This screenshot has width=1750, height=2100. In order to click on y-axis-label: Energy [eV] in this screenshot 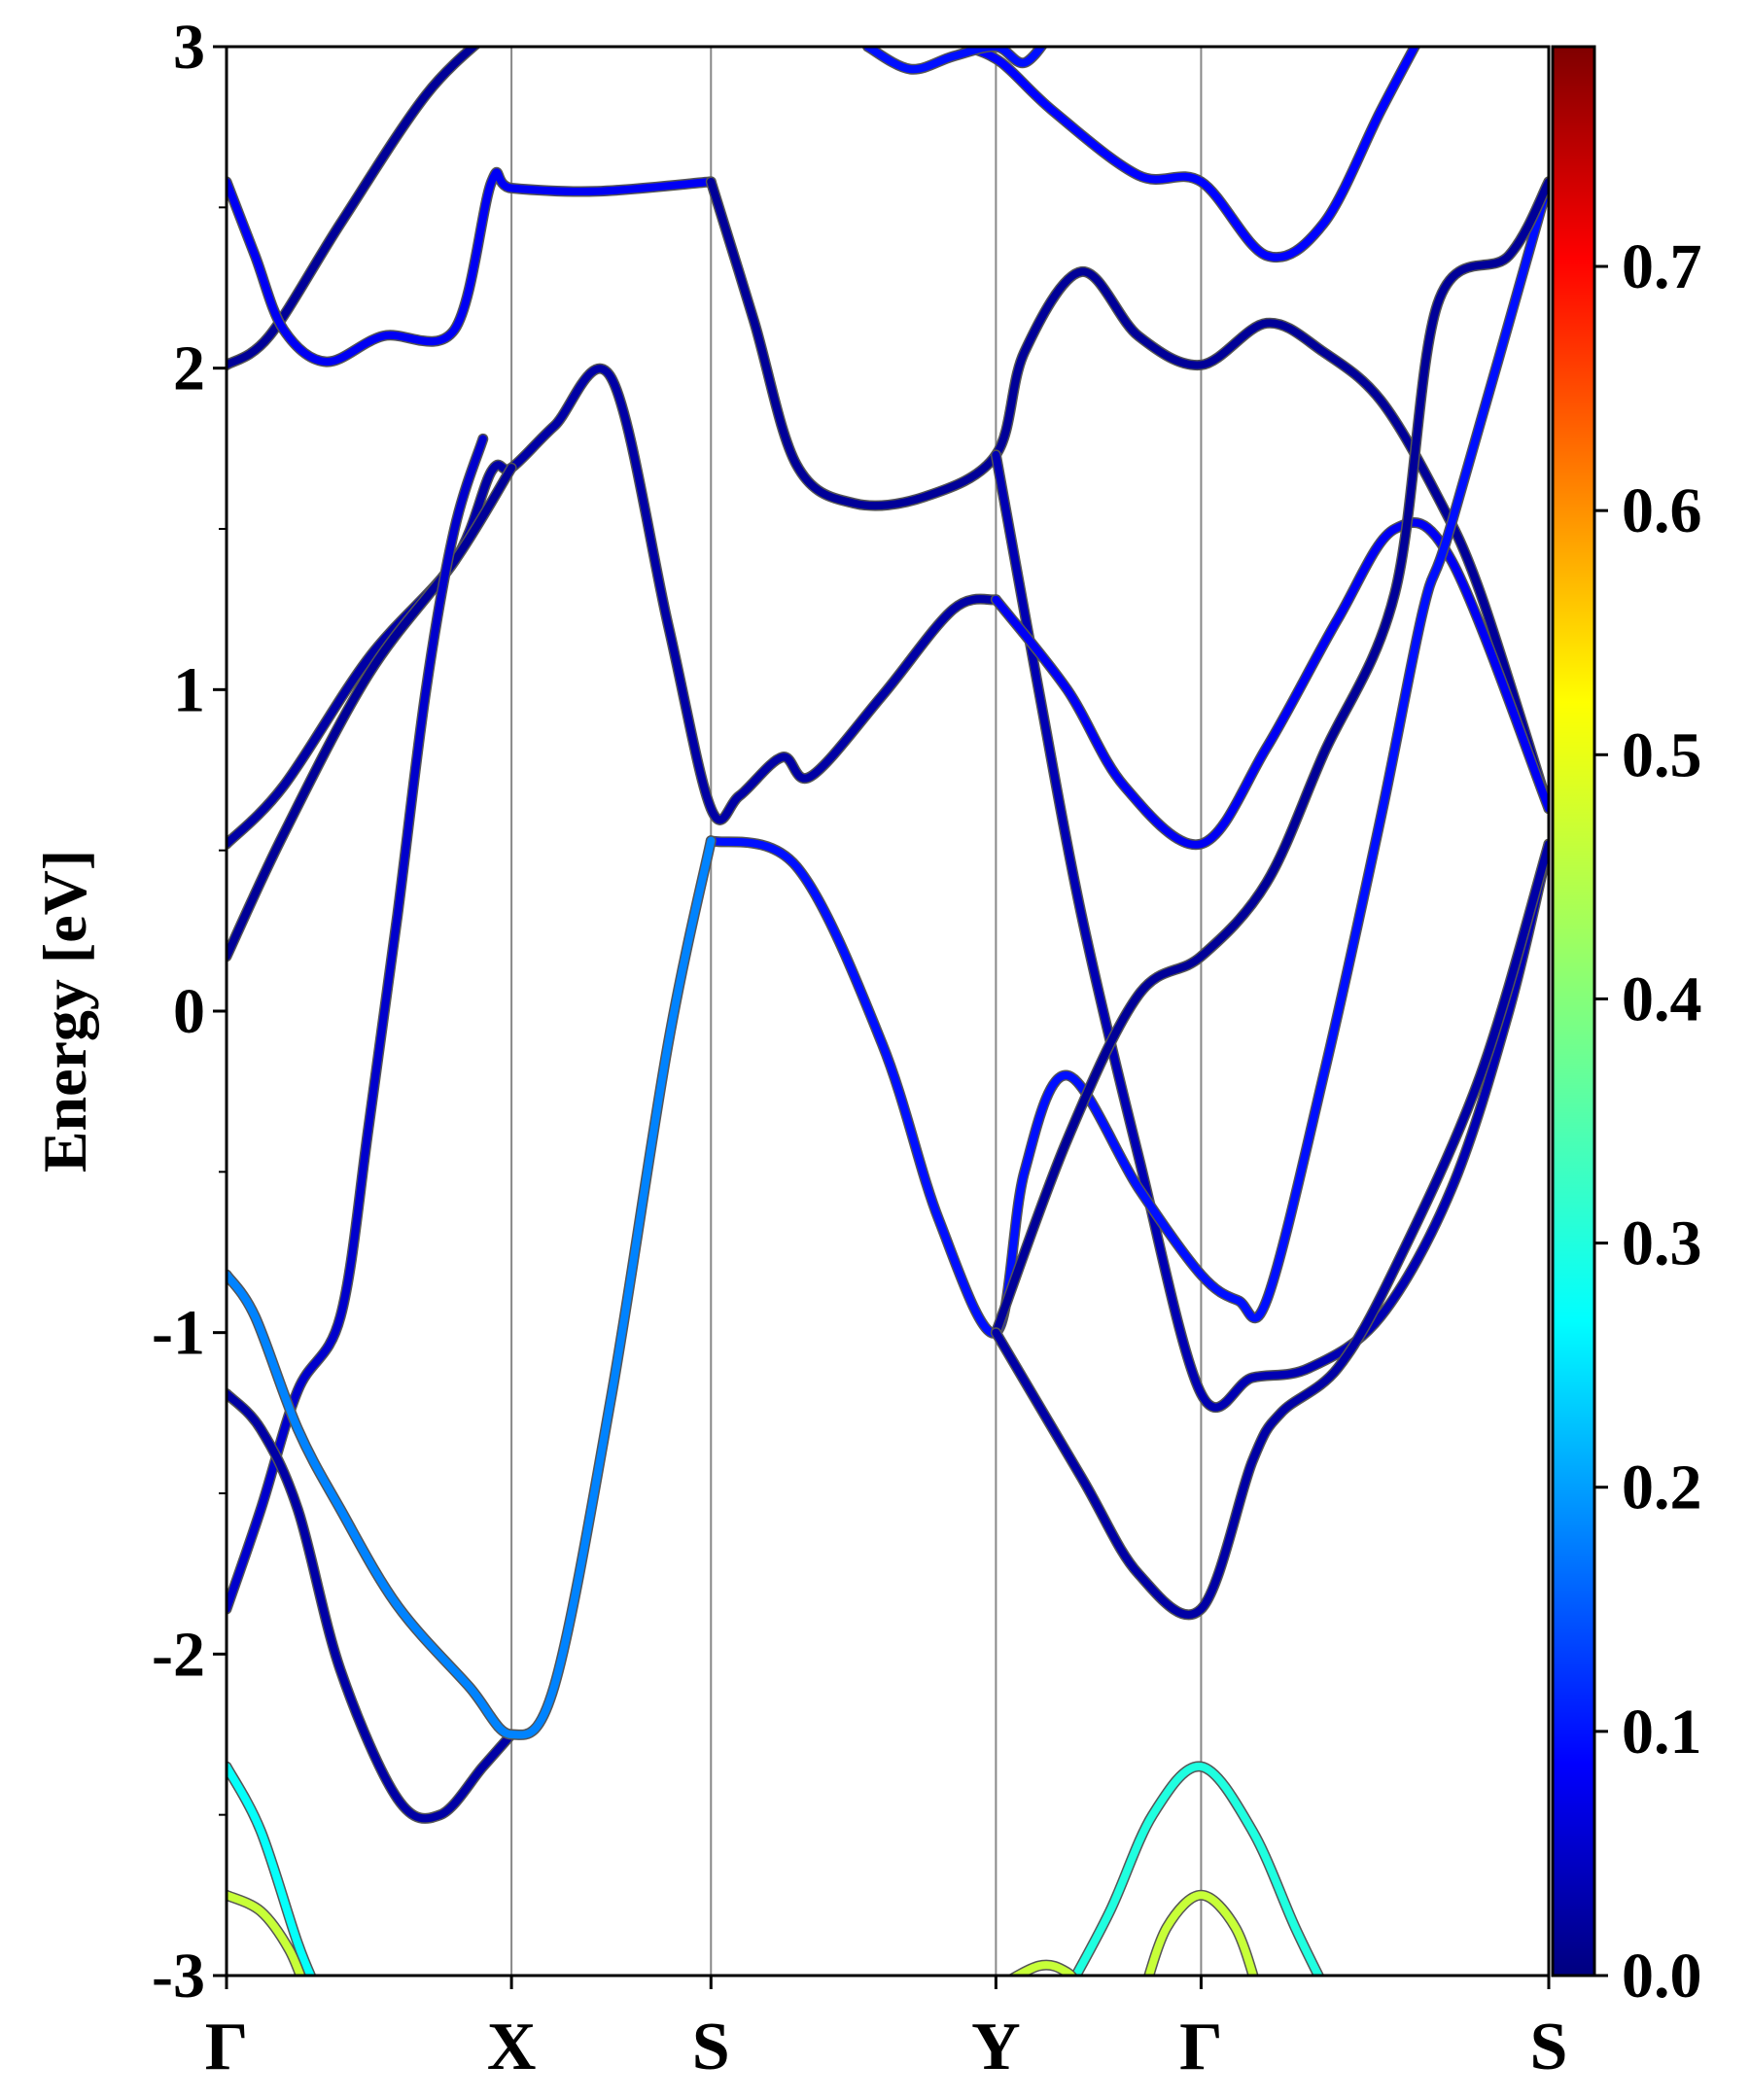, I will do `click(64, 1011)`.